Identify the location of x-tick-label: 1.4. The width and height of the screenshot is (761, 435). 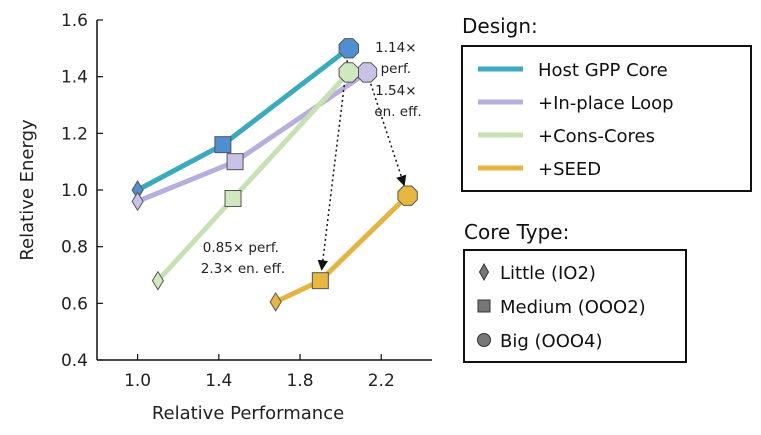
(218, 381).